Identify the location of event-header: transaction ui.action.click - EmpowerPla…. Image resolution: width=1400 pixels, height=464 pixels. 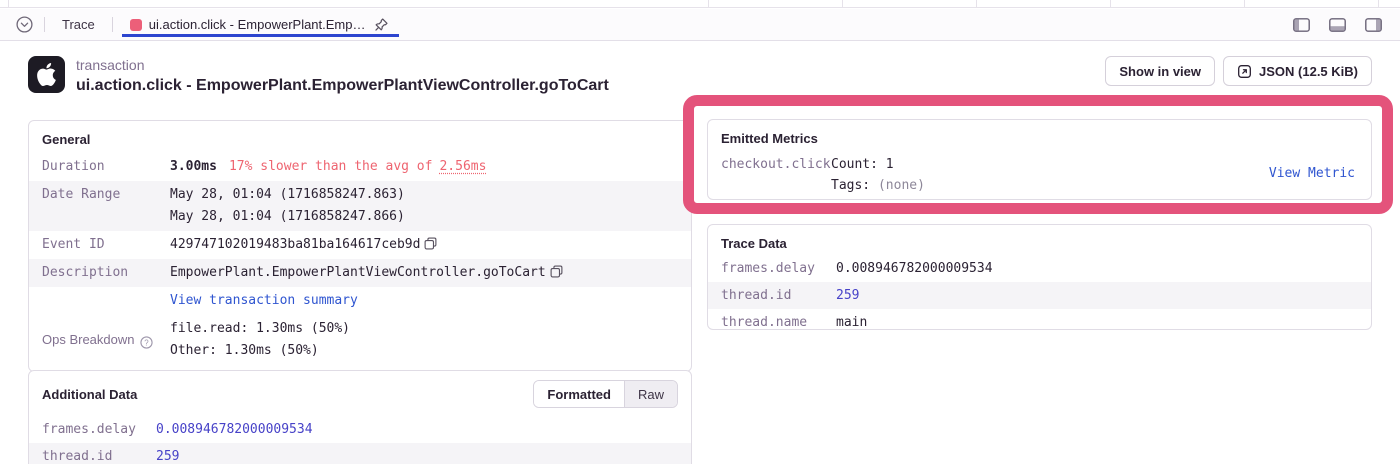
(700, 76).